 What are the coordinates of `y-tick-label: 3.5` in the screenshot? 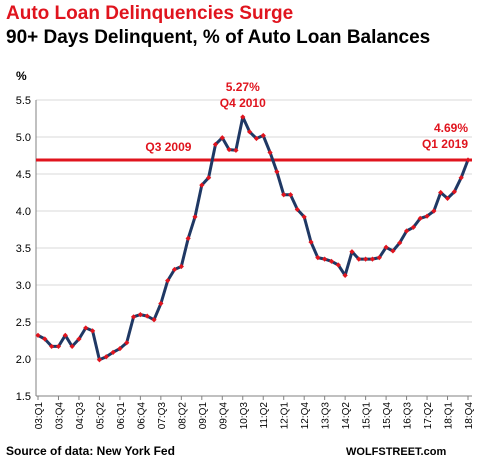 It's located at (23, 249).